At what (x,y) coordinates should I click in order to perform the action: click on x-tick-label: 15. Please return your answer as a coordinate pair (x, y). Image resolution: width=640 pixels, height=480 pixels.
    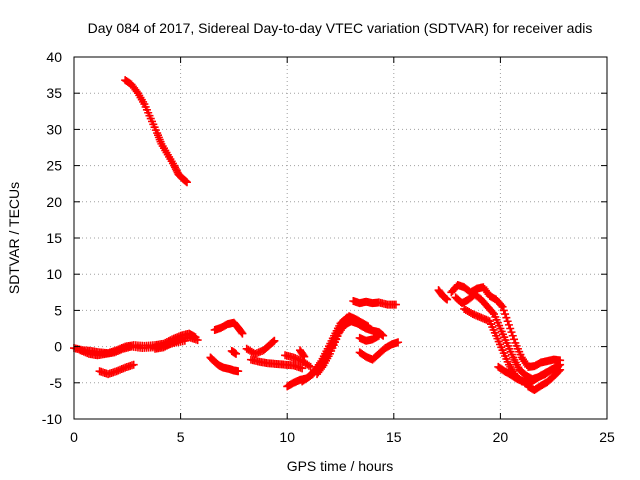
    Looking at the image, I should click on (394, 437).